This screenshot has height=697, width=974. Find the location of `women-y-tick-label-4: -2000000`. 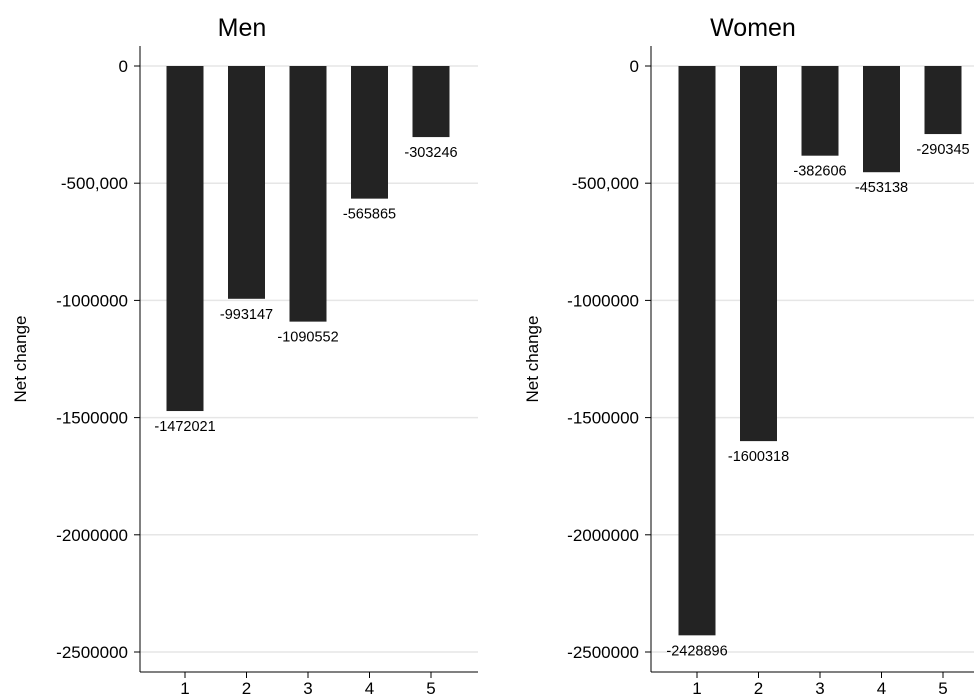

women-y-tick-label-4: -2000000 is located at coordinates (603, 535).